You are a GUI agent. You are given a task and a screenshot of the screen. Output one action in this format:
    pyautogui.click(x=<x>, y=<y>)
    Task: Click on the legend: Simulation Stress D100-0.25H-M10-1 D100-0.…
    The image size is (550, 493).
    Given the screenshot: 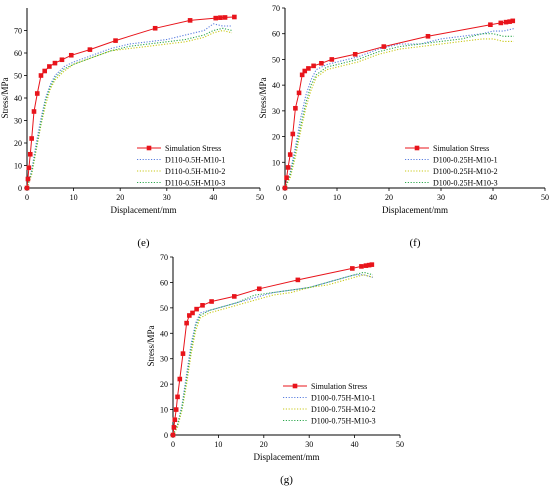 What is the action you would take?
    pyautogui.click(x=451, y=166)
    